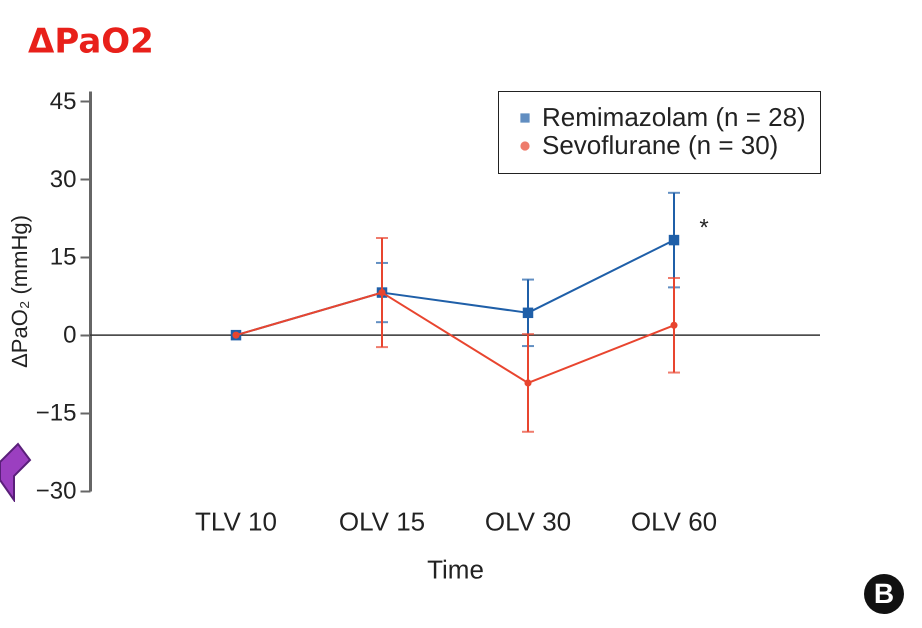 The width and height of the screenshot is (922, 628). I want to click on legend-label: Sevoflurane (n = 30), so click(660, 145).